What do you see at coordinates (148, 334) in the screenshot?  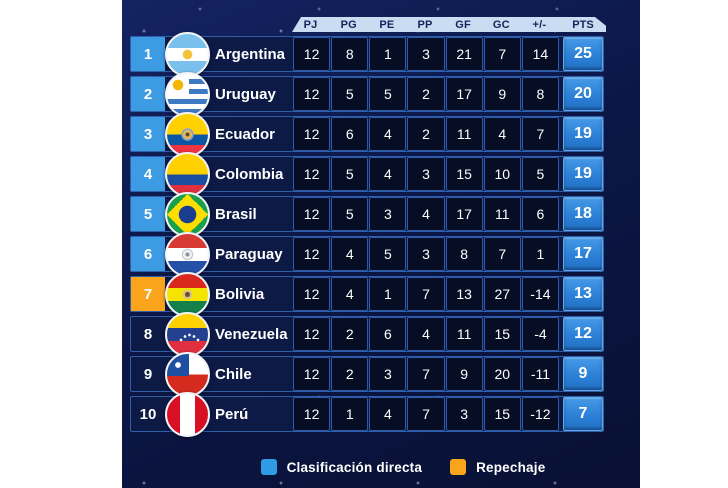 I see `rank-cell: 8` at bounding box center [148, 334].